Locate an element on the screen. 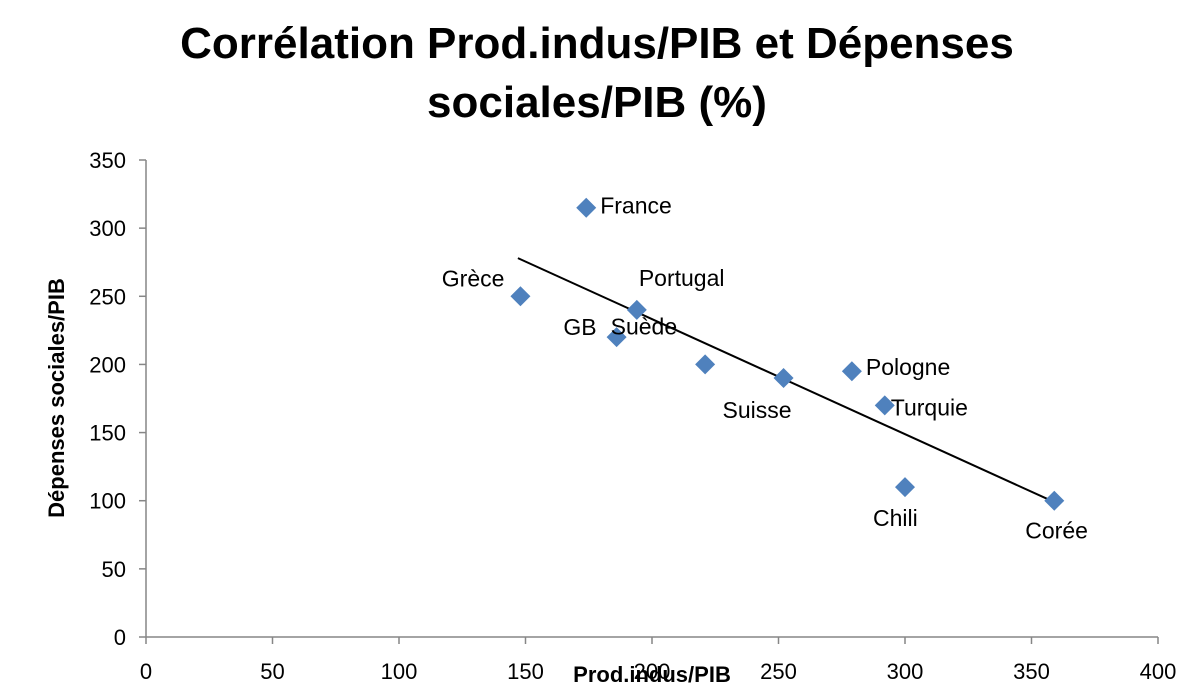  x-tick-label: 200 is located at coordinates (652, 671).